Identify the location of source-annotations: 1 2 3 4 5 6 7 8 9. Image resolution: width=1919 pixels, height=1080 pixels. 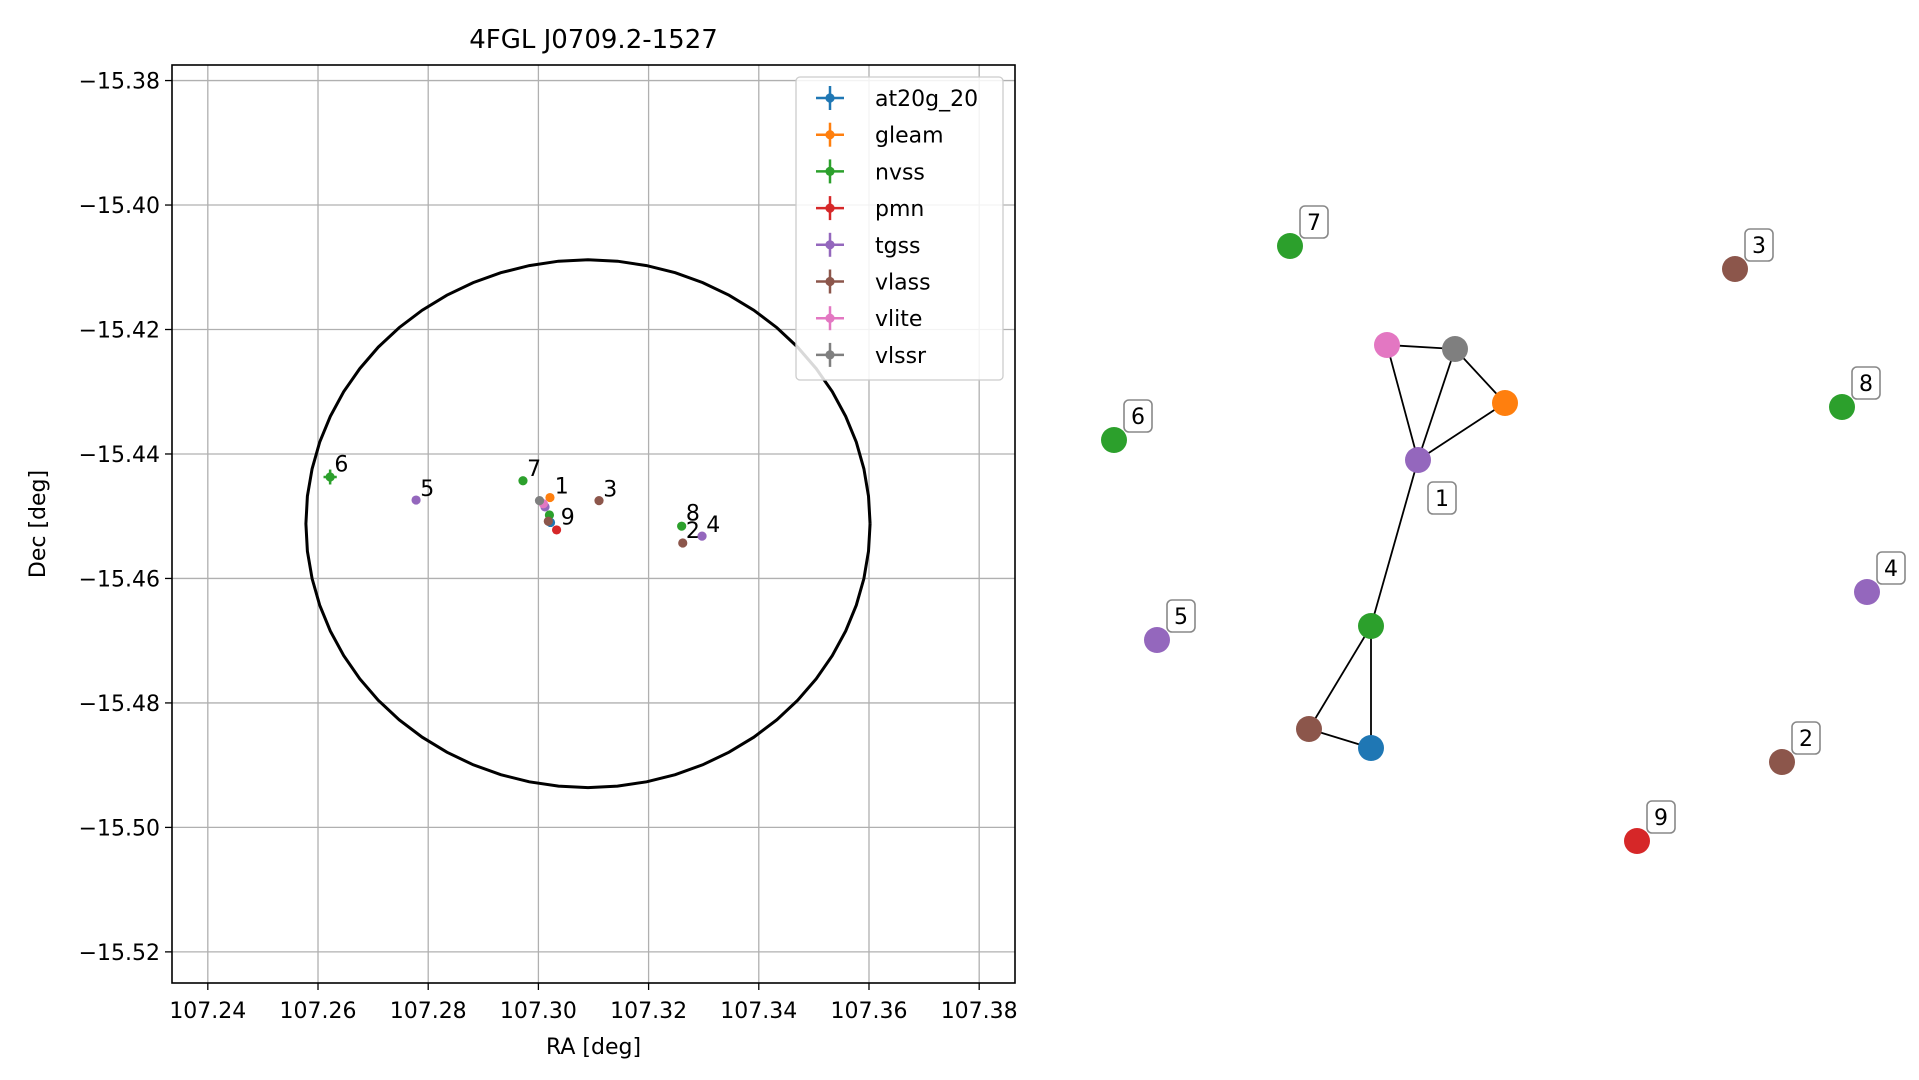
(527, 499).